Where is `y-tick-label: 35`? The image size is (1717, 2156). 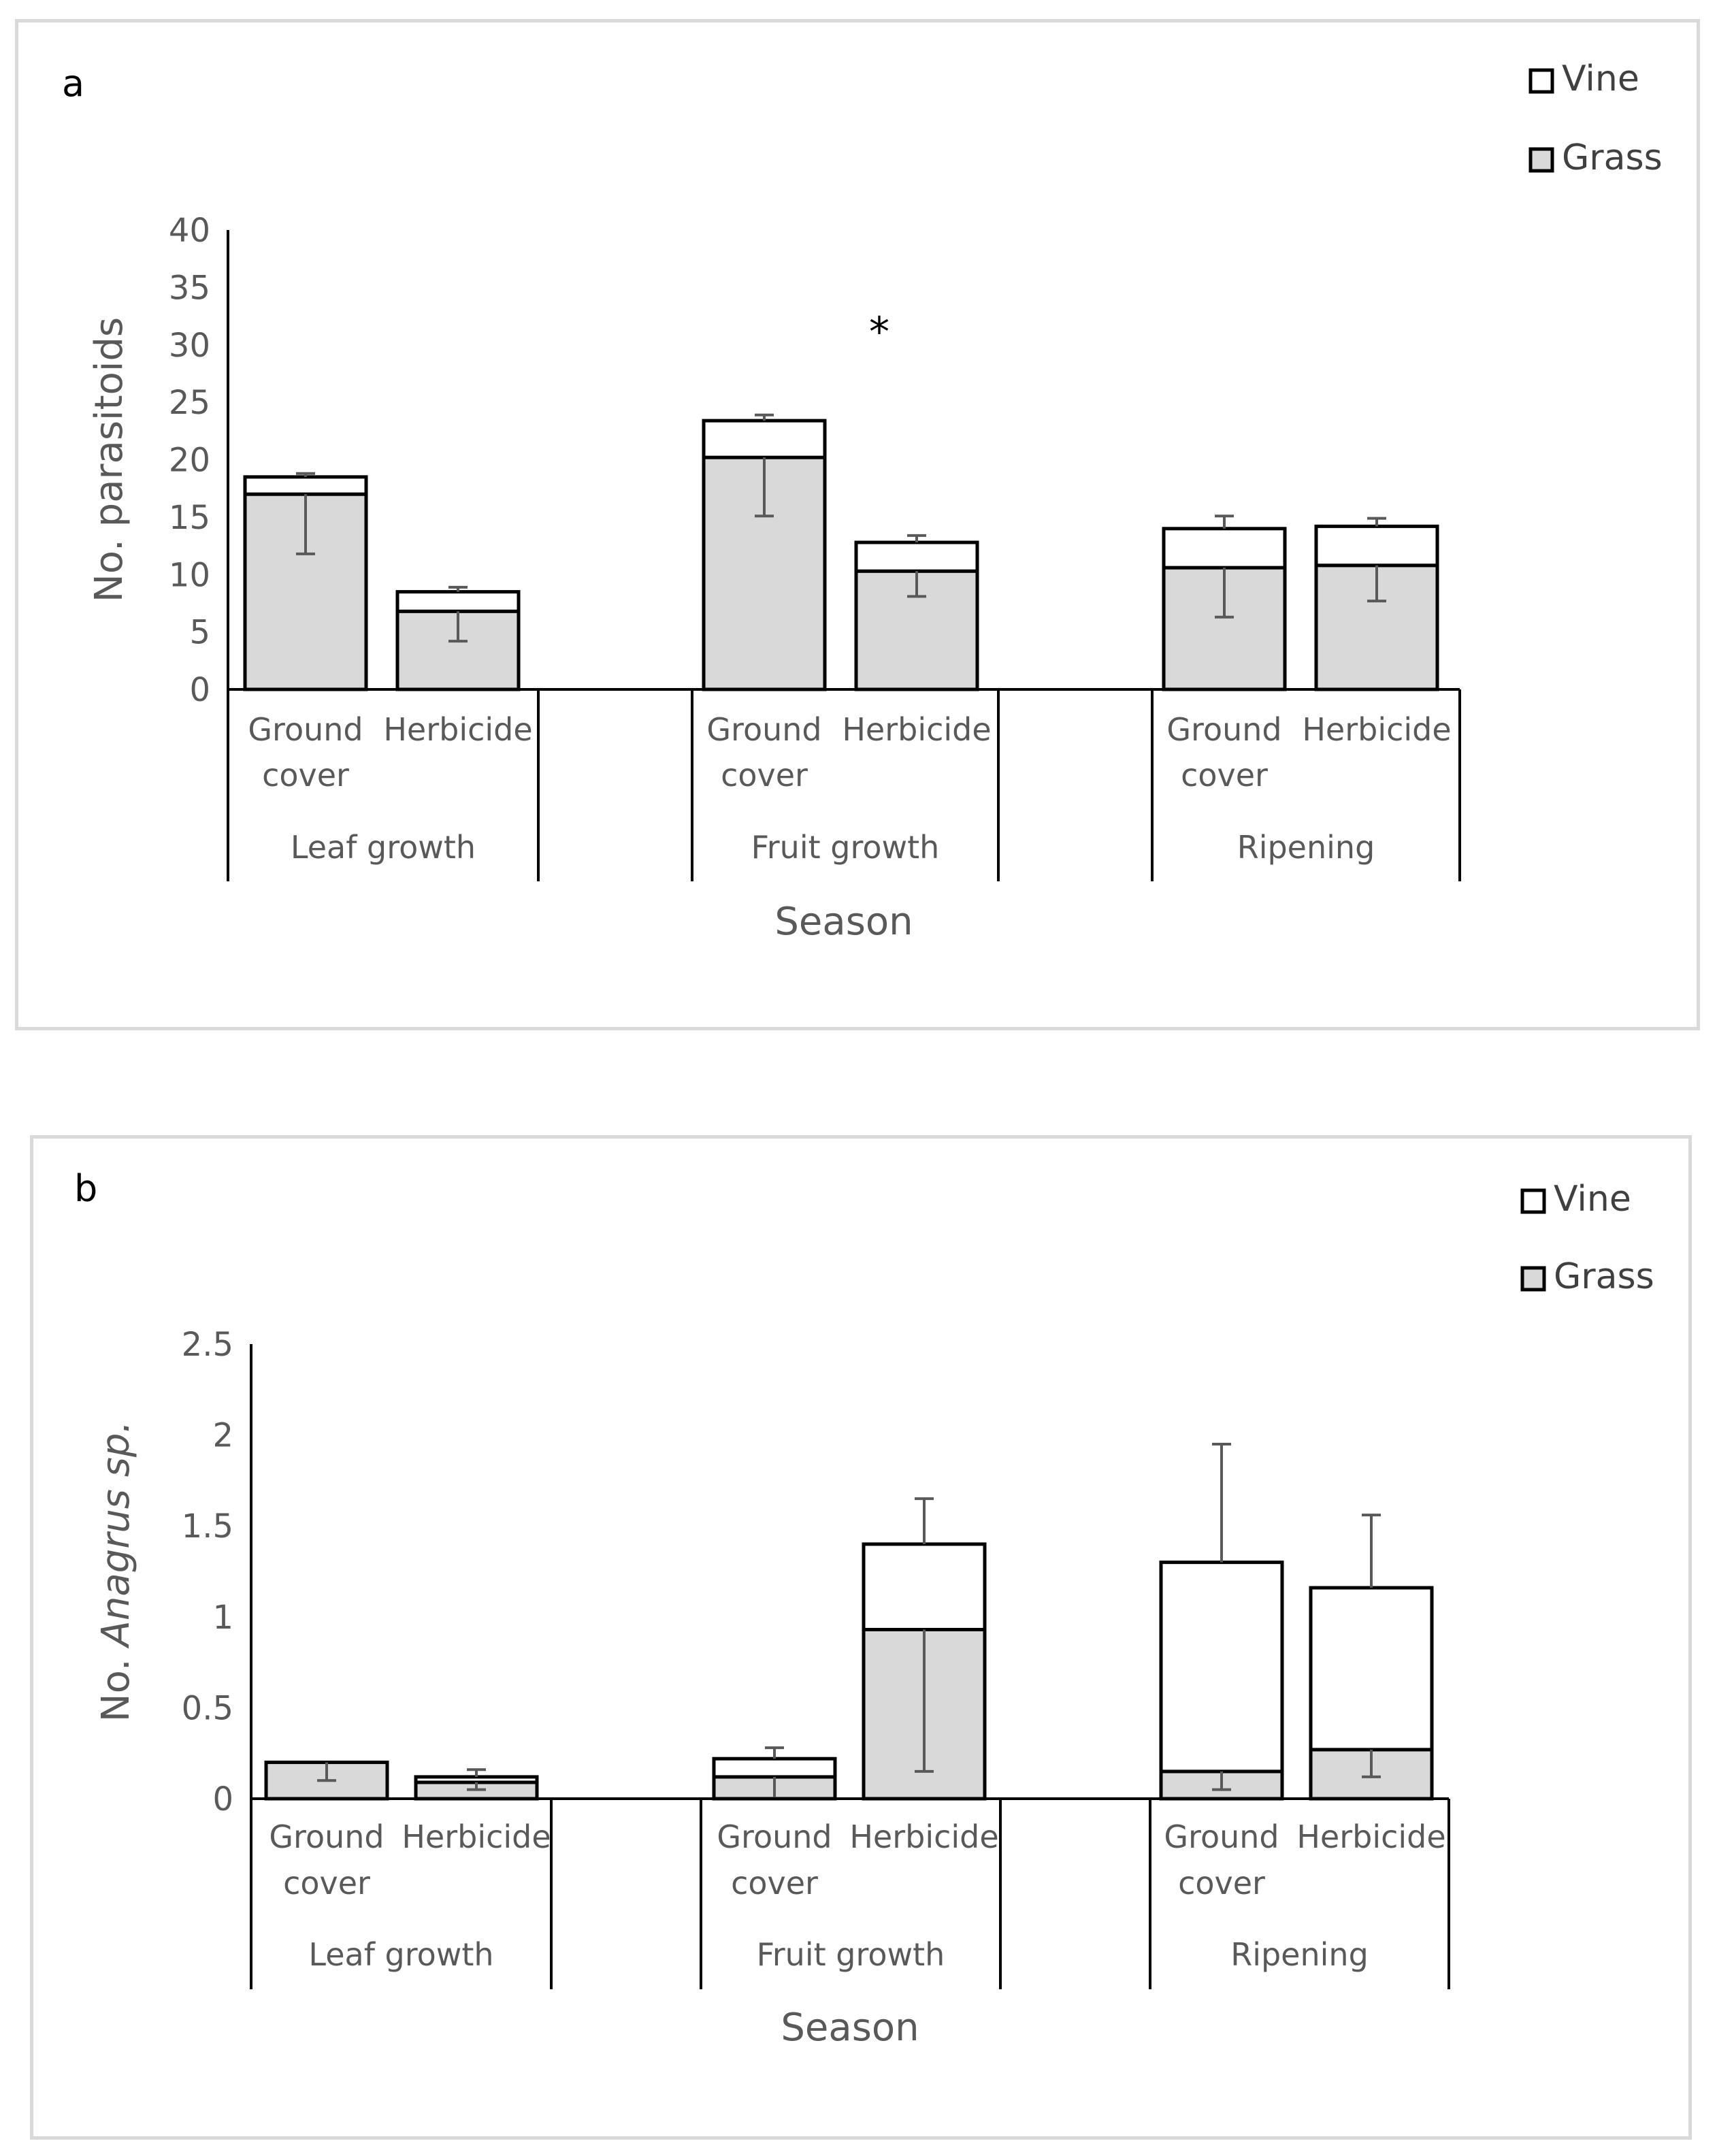
y-tick-label: 35 is located at coordinates (189, 288).